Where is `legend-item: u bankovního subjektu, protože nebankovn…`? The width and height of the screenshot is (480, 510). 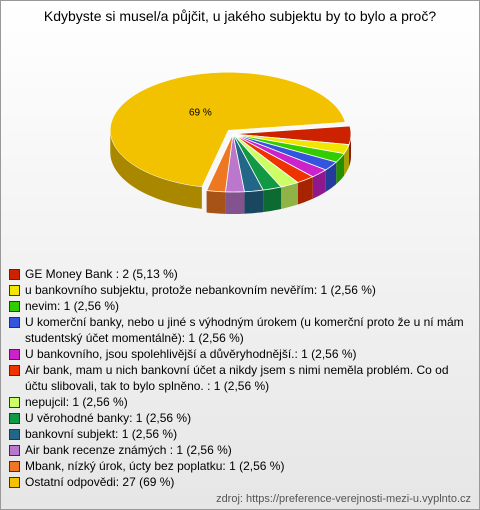
legend-item: u bankovního subjektu, protože nebankovn… is located at coordinates (239, 290).